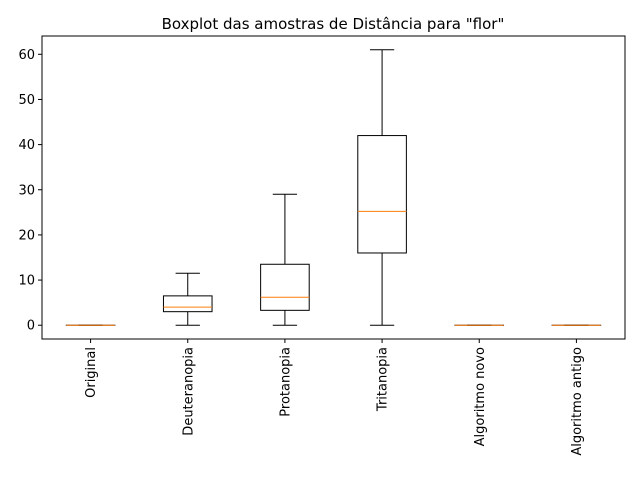  Describe the element at coordinates (577, 401) in the screenshot. I see `x-tick-label: Algoritmo antigo` at that location.